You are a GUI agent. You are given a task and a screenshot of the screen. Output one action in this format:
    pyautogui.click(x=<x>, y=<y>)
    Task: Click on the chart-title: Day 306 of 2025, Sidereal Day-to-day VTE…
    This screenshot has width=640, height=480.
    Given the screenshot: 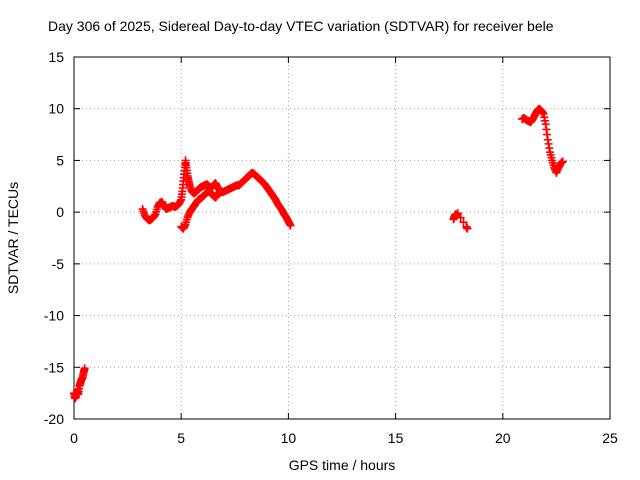 What is the action you would take?
    pyautogui.click(x=301, y=26)
    